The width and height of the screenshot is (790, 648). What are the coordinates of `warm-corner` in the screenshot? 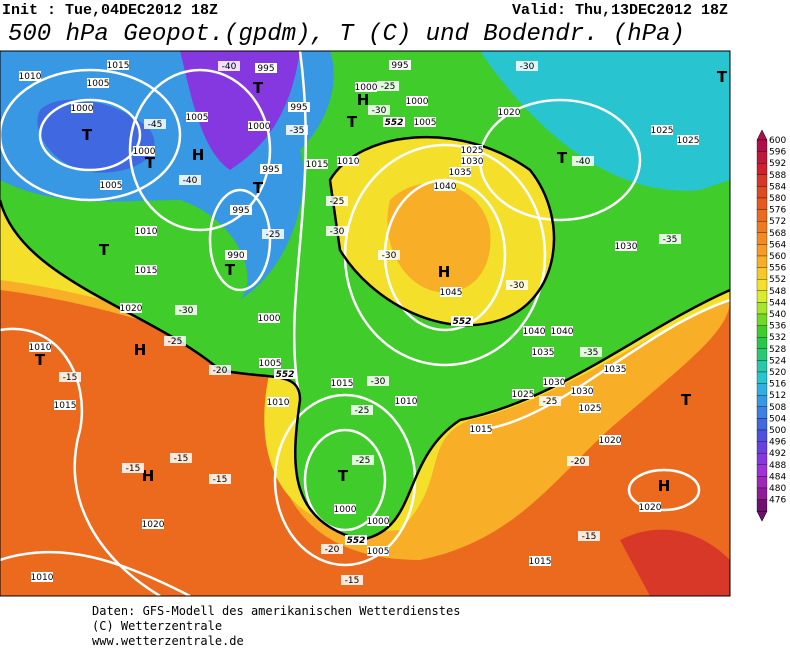 It's located at (675, 562).